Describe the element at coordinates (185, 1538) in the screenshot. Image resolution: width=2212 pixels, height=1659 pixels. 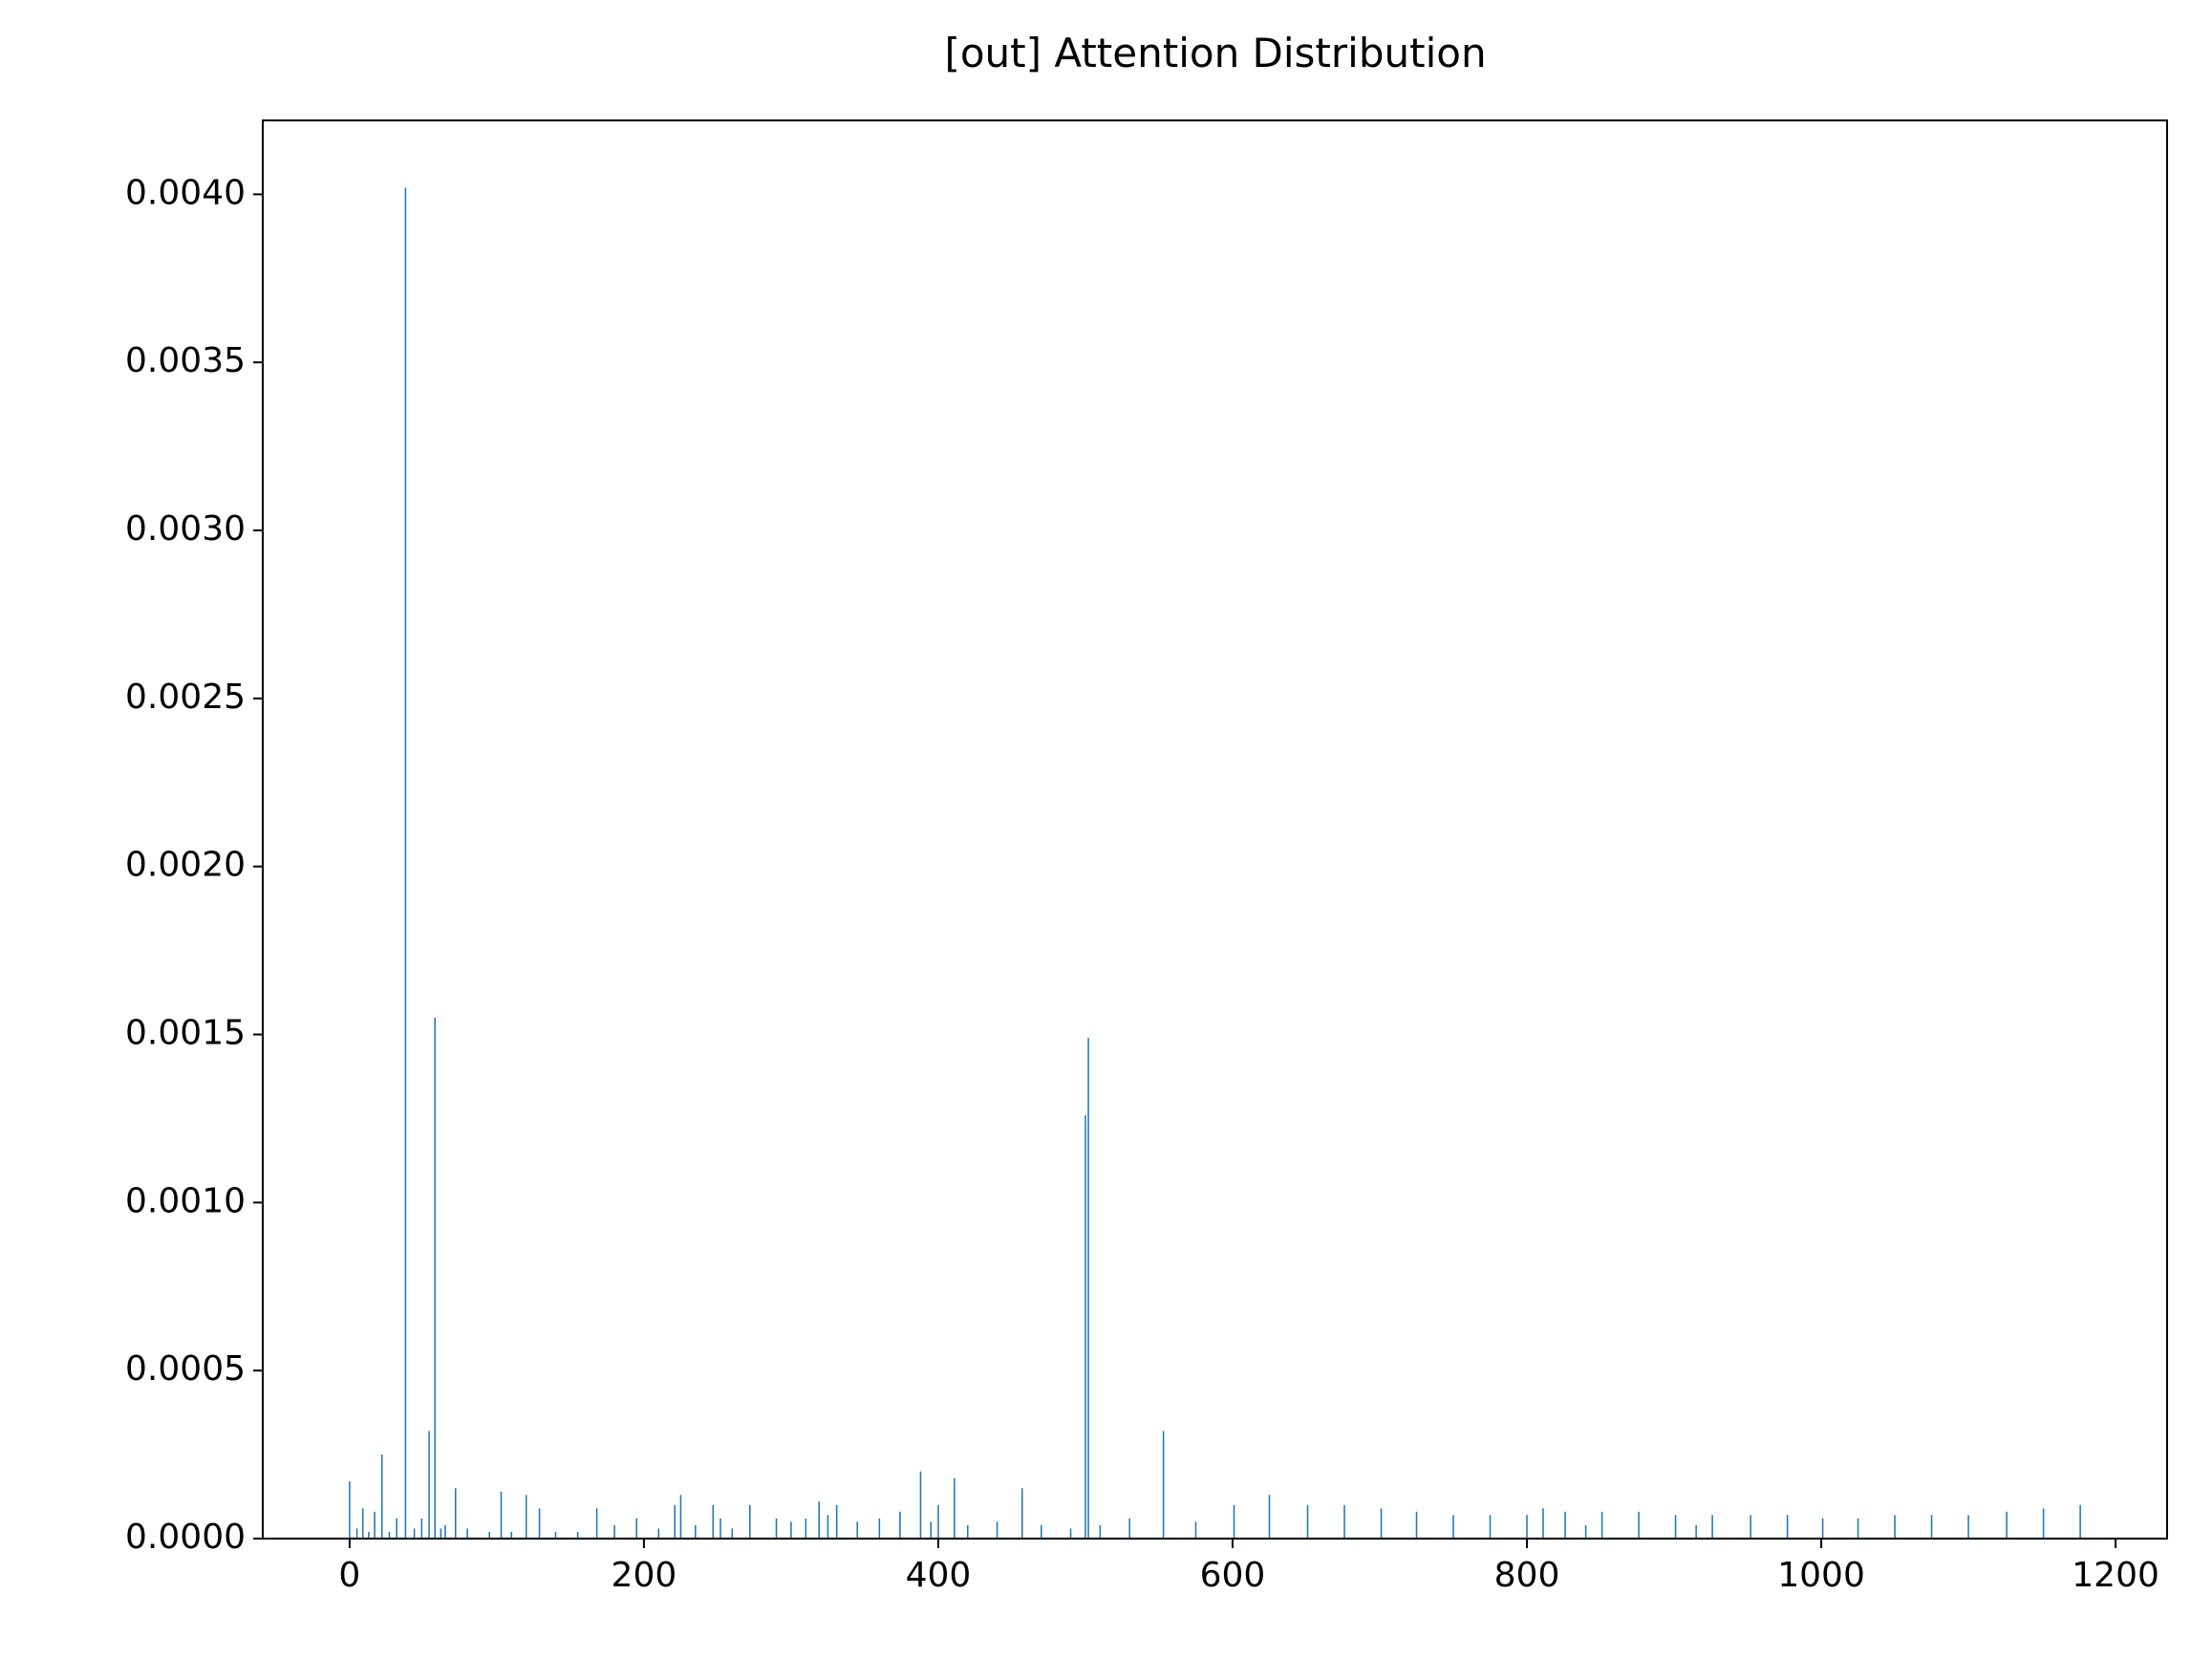
I see `y-tick-label: 0.0000` at that location.